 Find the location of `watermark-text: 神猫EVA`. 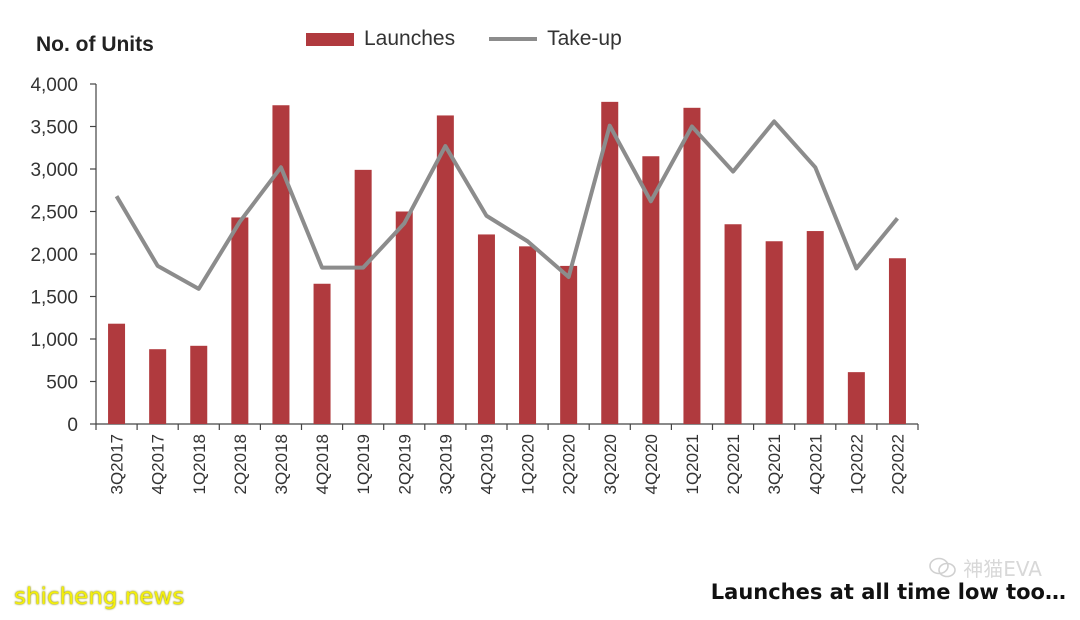

watermark-text: 神猫EVA is located at coordinates (1002, 569).